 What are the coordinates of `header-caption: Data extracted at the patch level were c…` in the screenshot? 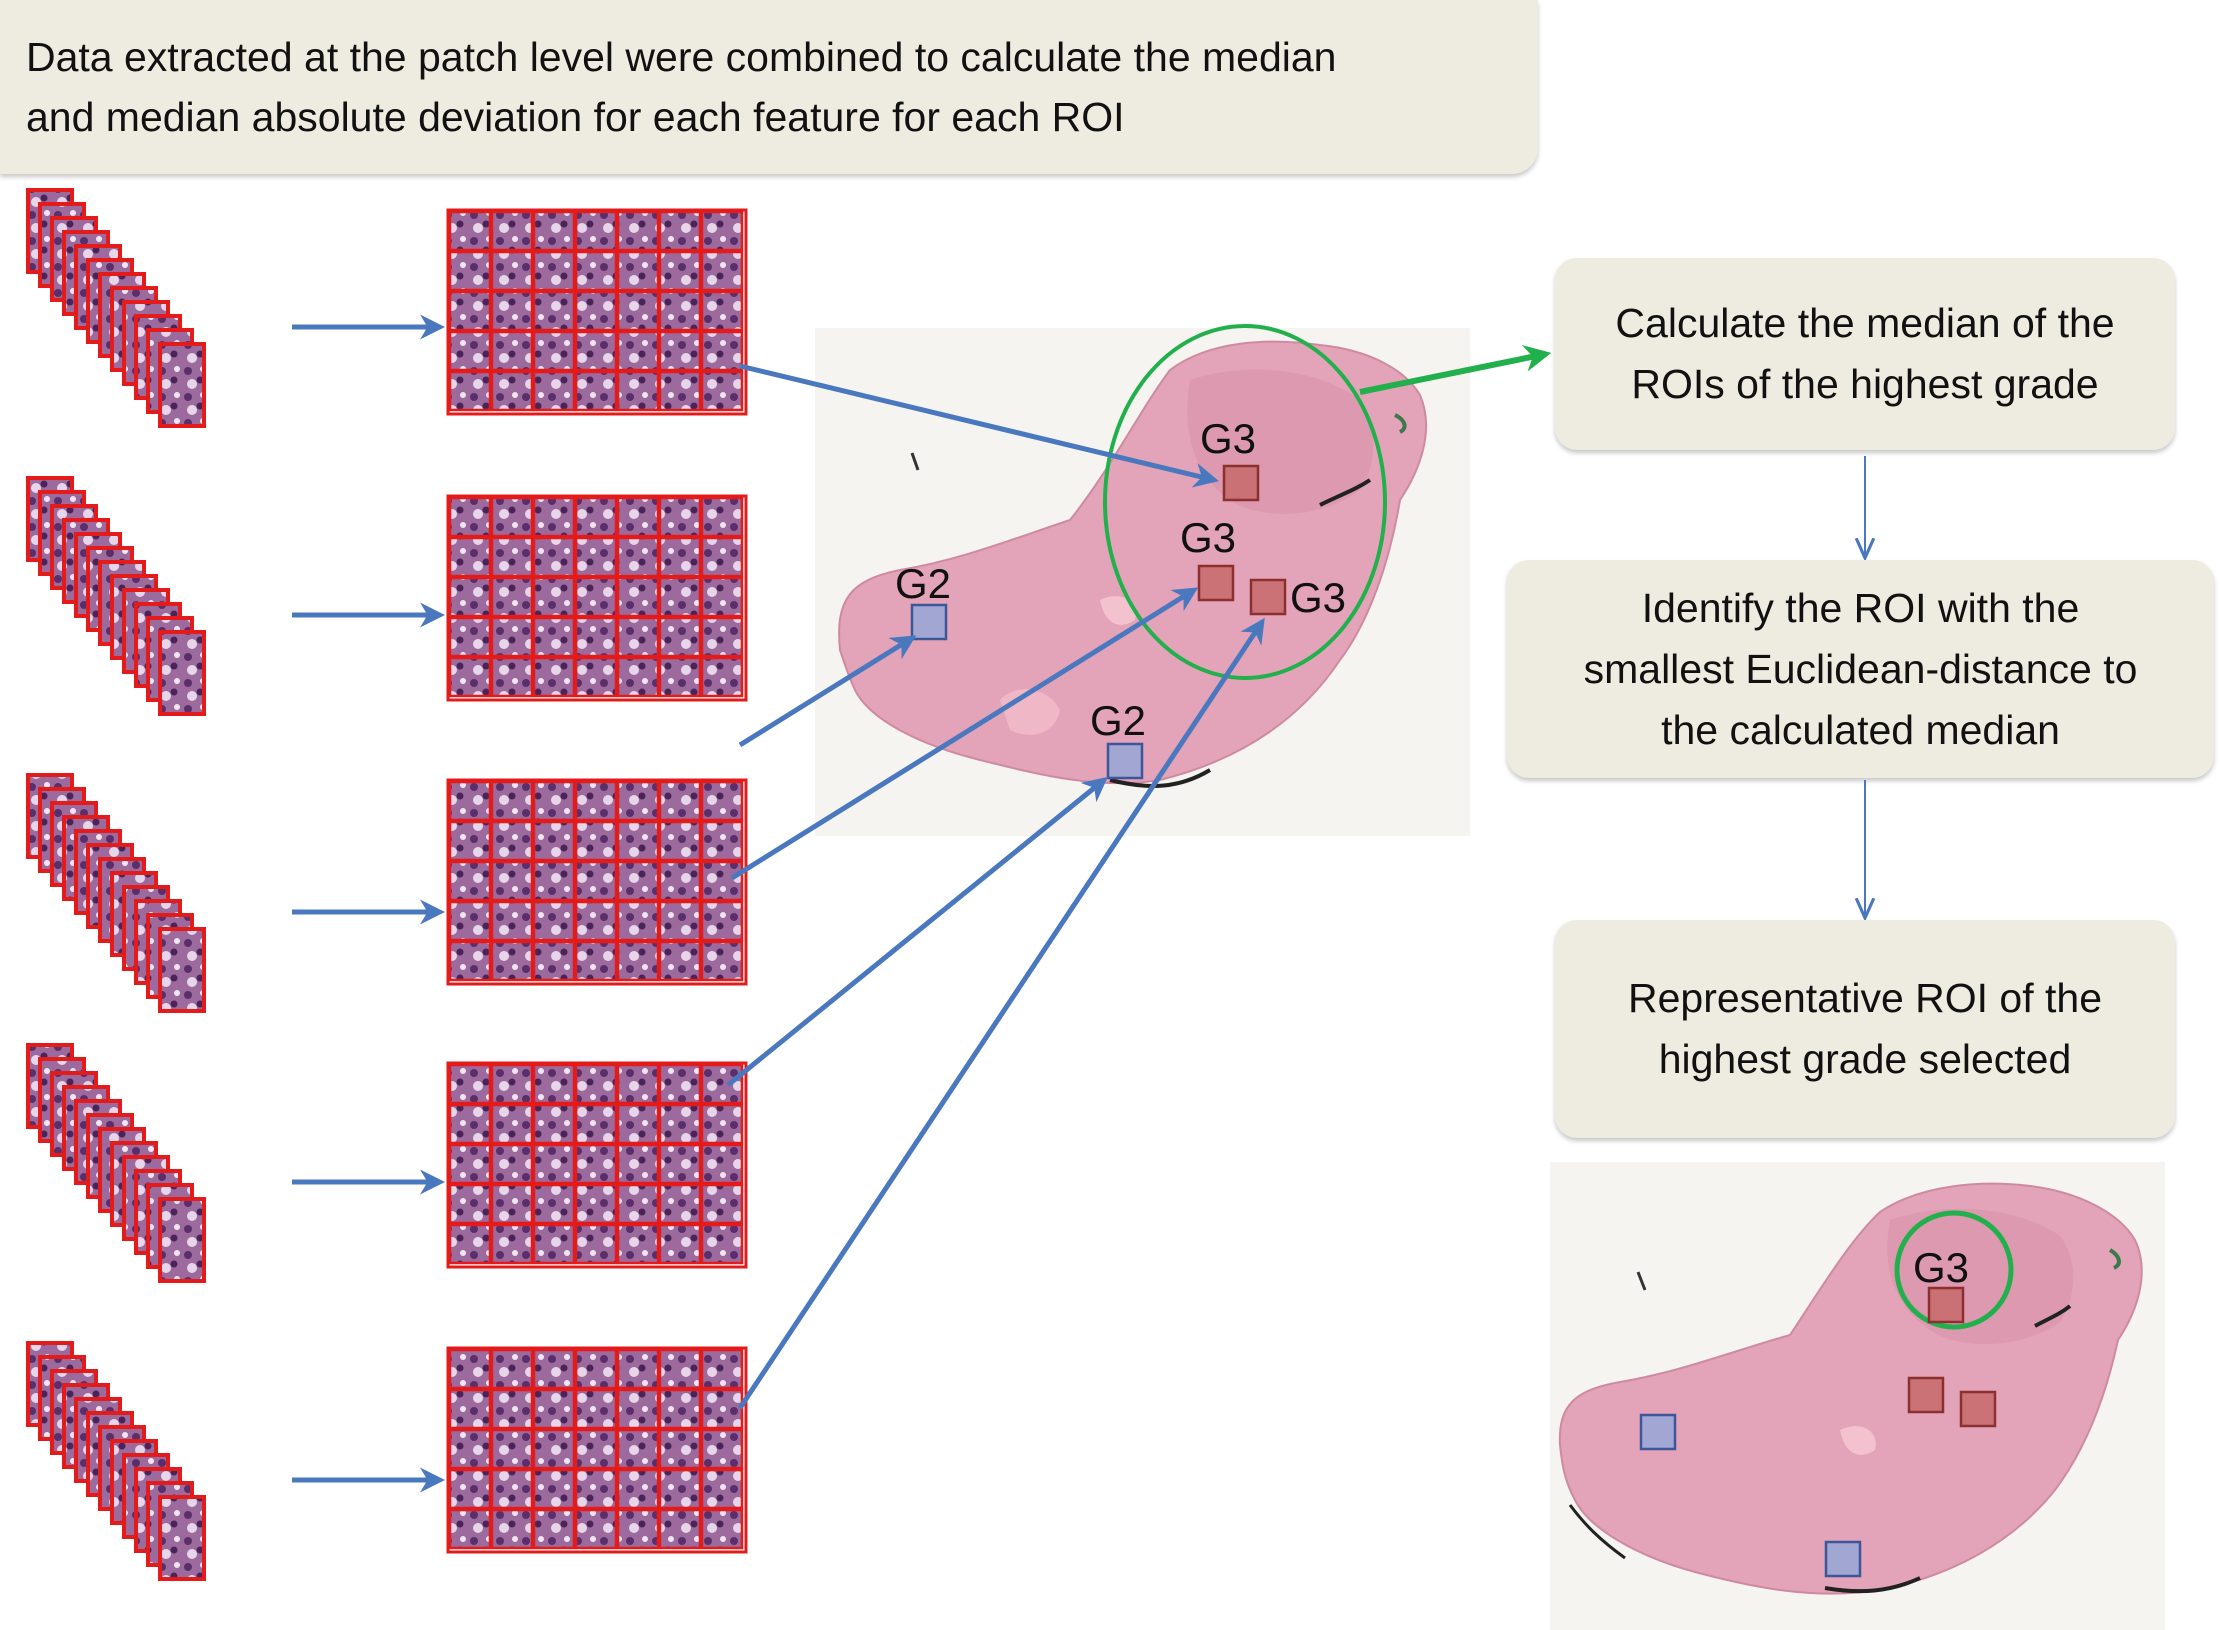 It's located at (769, 87).